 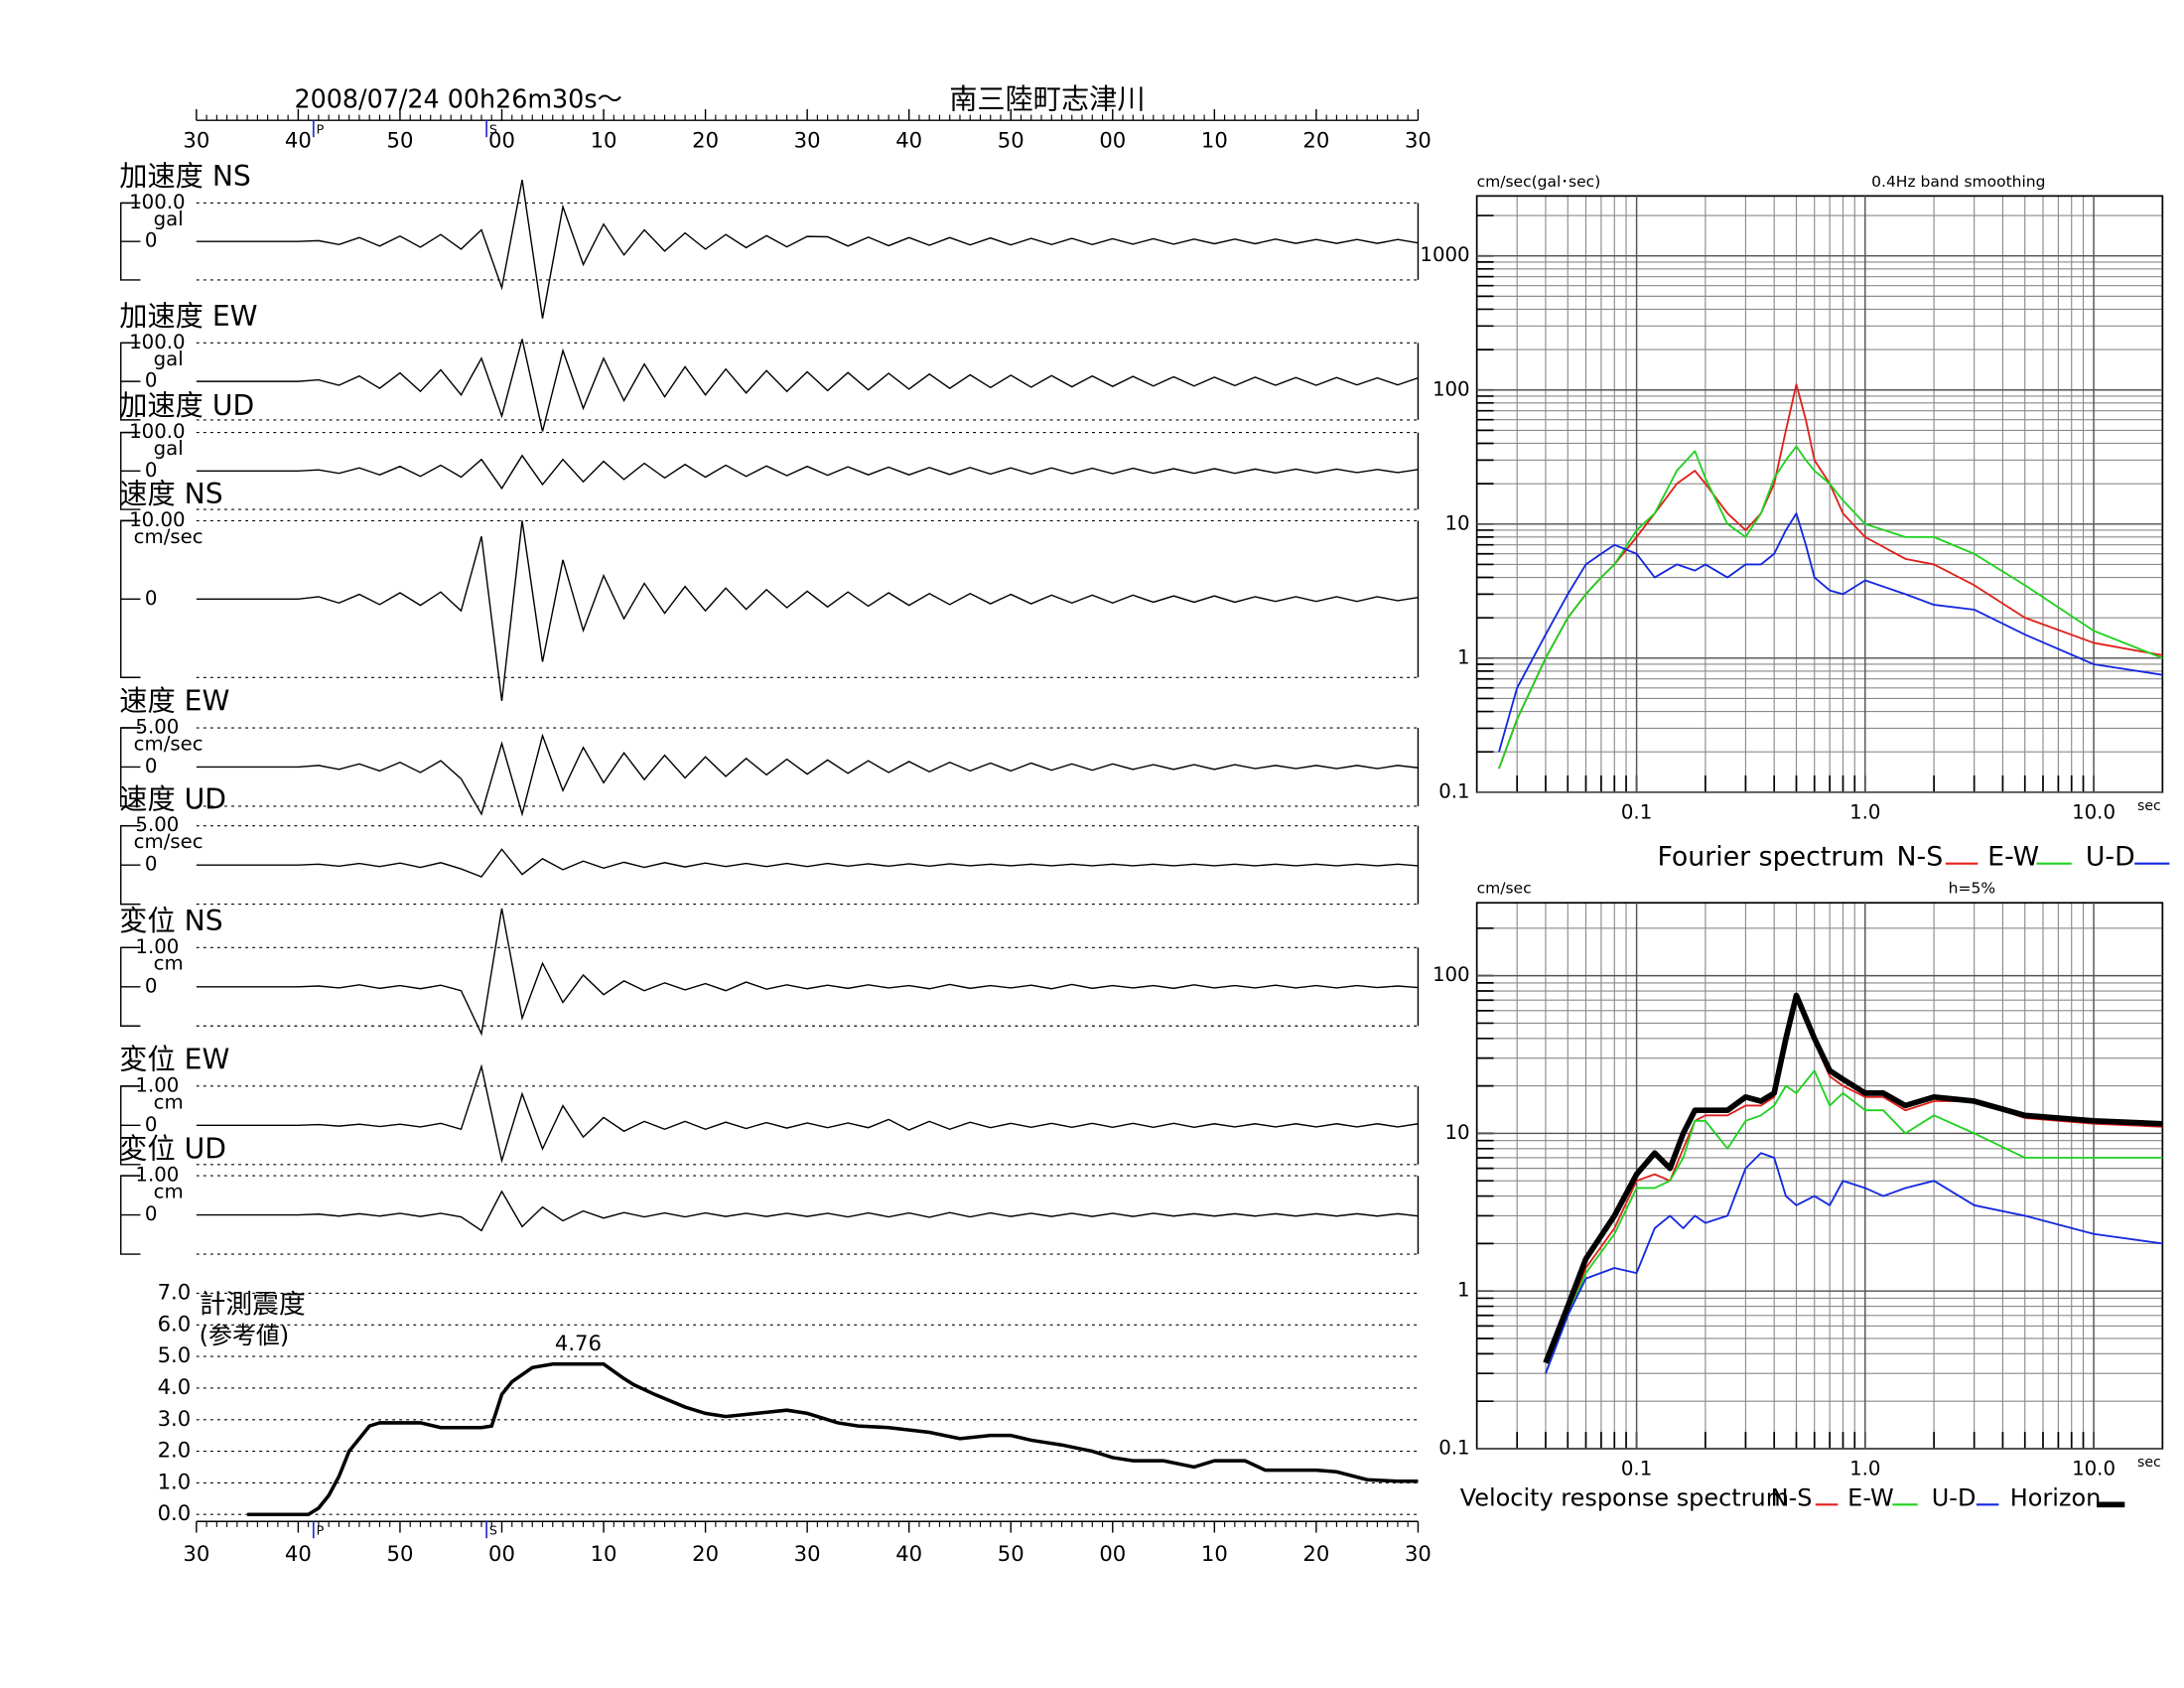 I want to click on spectrum-note: h=5%, so click(x=1972, y=889).